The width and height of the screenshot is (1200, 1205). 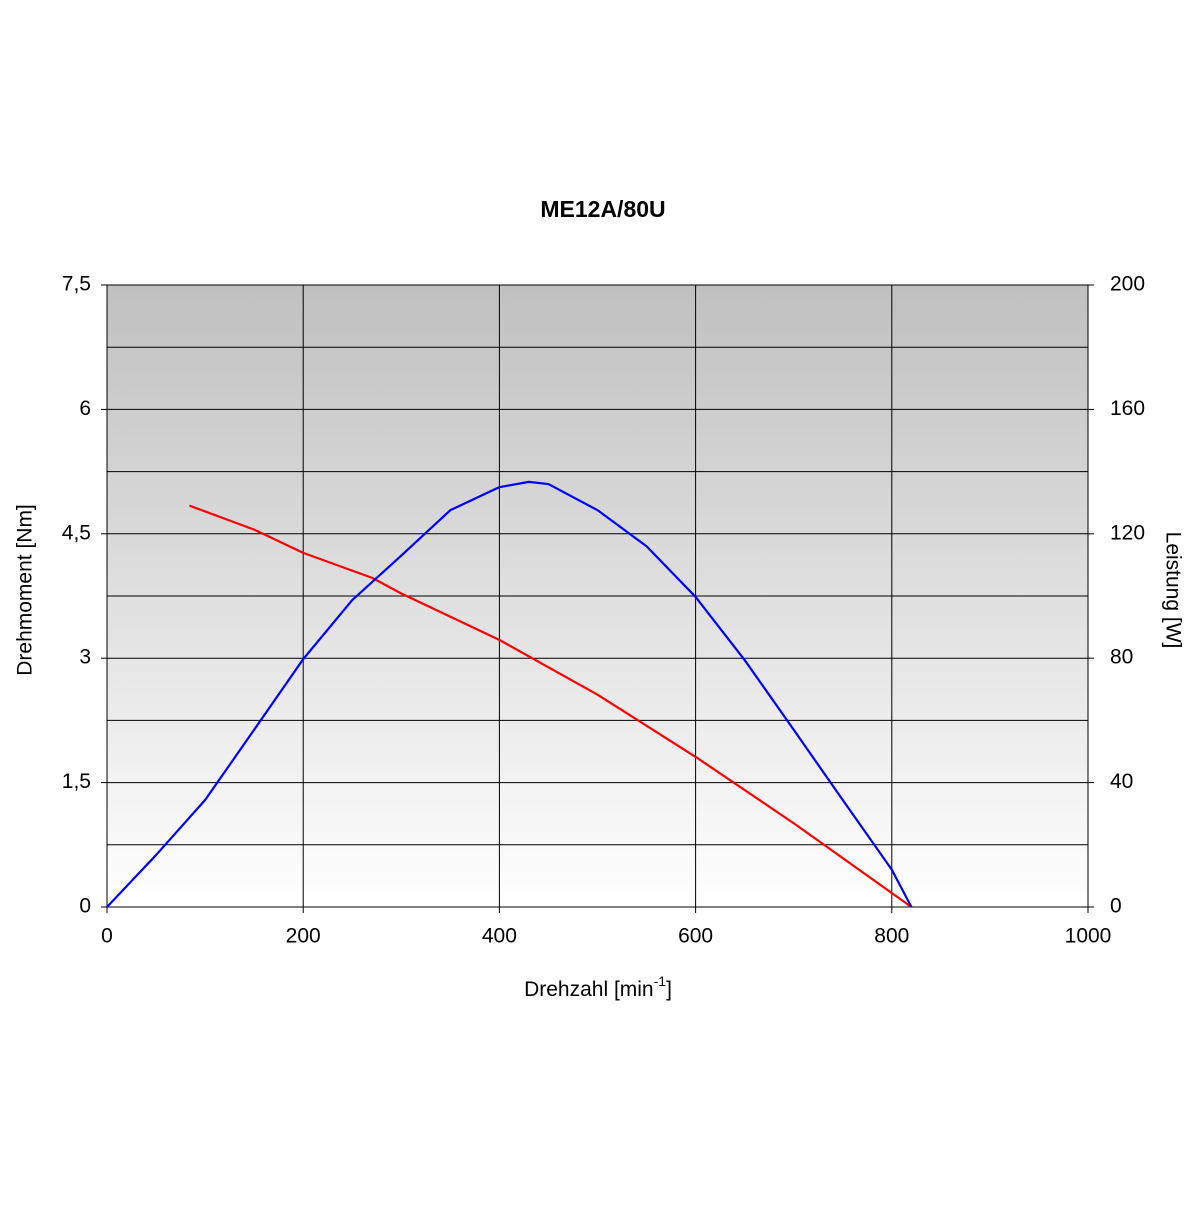 I want to click on x-tick-label: 1000, so click(x=1088, y=936).